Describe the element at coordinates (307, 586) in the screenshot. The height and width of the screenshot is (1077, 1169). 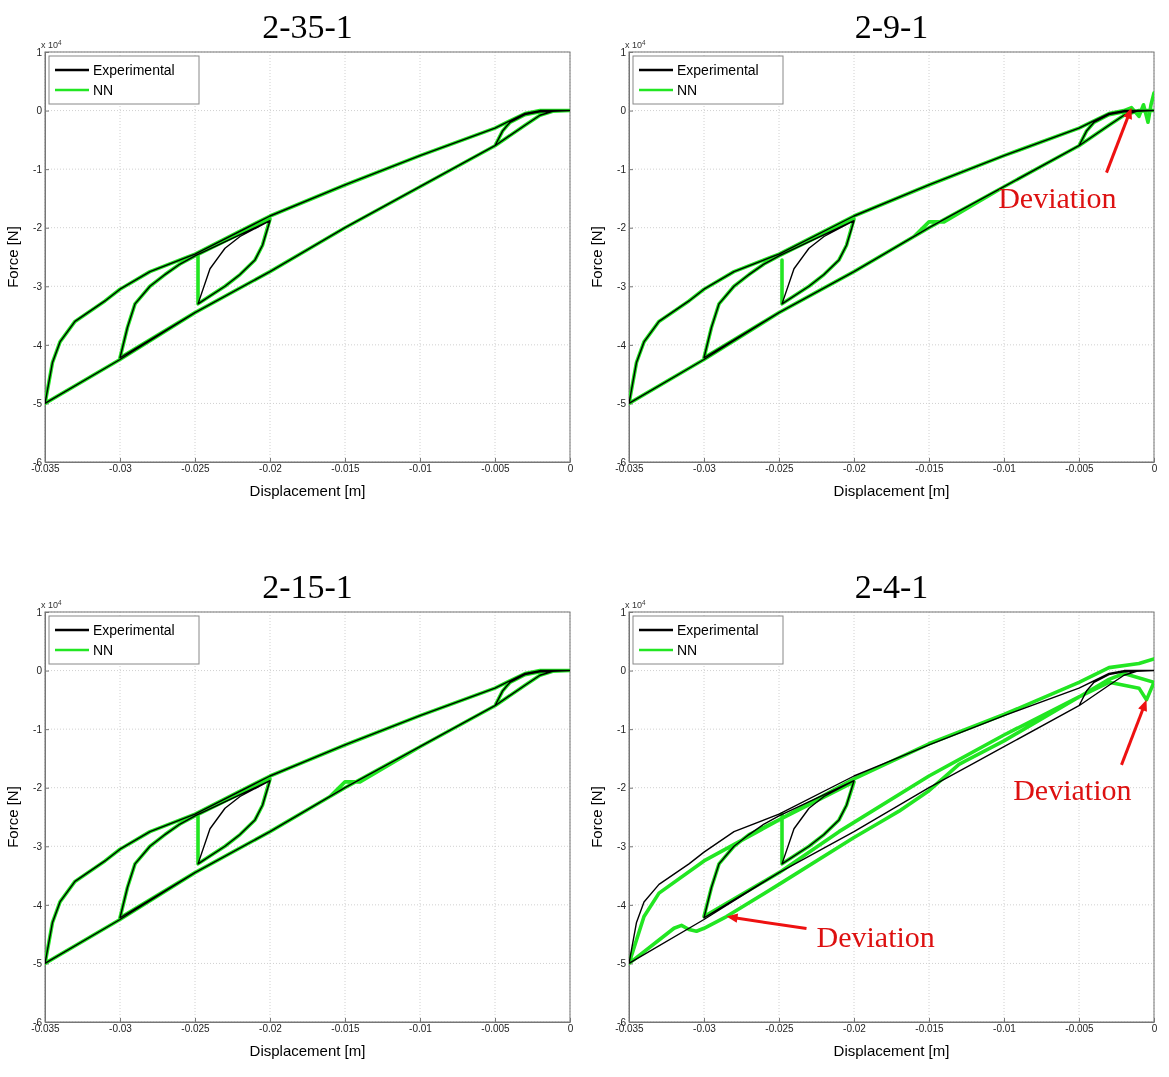
I see `chart-title: 2-15-1` at that location.